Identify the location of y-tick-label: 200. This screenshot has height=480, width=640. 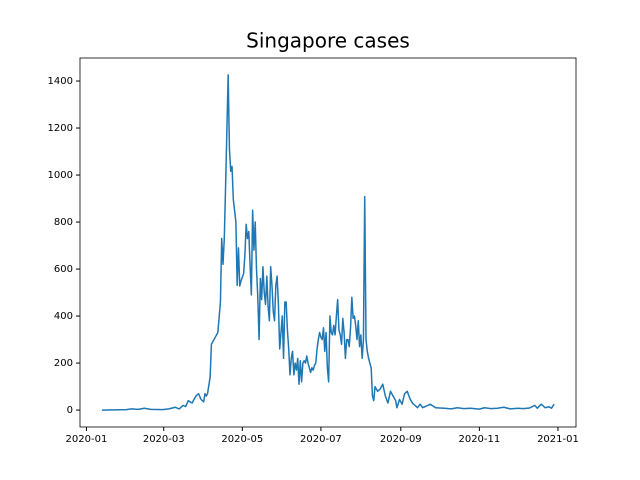
(63, 363).